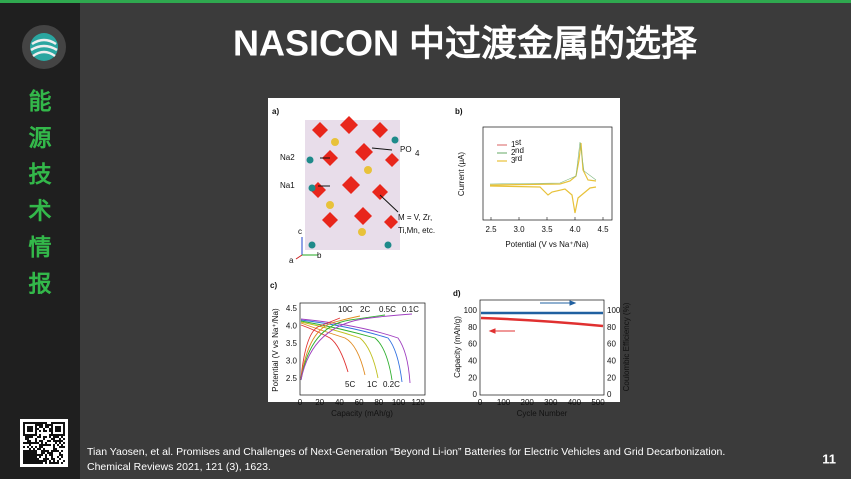  I want to click on legend-label: rd, so click(518, 158).